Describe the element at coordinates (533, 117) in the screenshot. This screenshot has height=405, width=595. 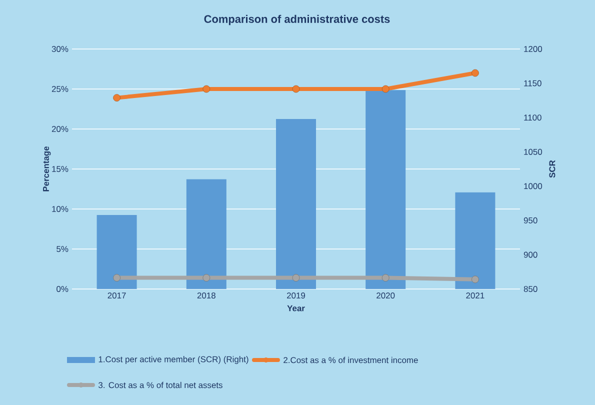
I see `y2-tick-label: 1100` at that location.